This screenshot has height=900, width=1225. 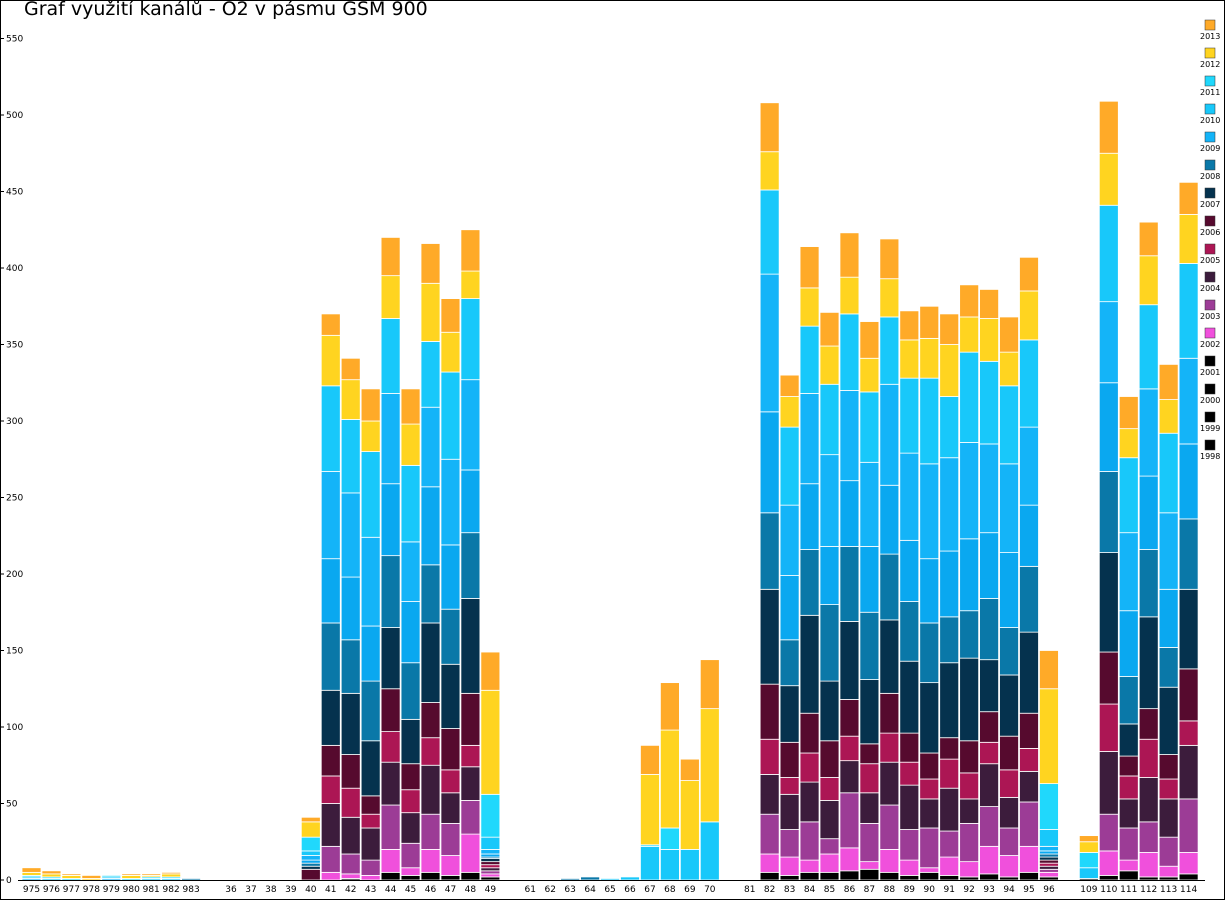 What do you see at coordinates (989, 877) in the screenshot?
I see `bar-segment-93-2001` at bounding box center [989, 877].